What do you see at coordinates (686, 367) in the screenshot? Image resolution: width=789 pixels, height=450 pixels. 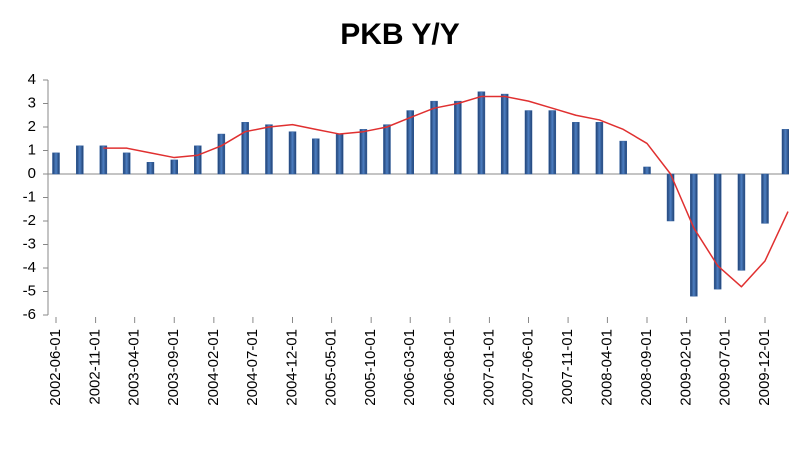 I see `x-tick-label: 2009-02-01` at bounding box center [686, 367].